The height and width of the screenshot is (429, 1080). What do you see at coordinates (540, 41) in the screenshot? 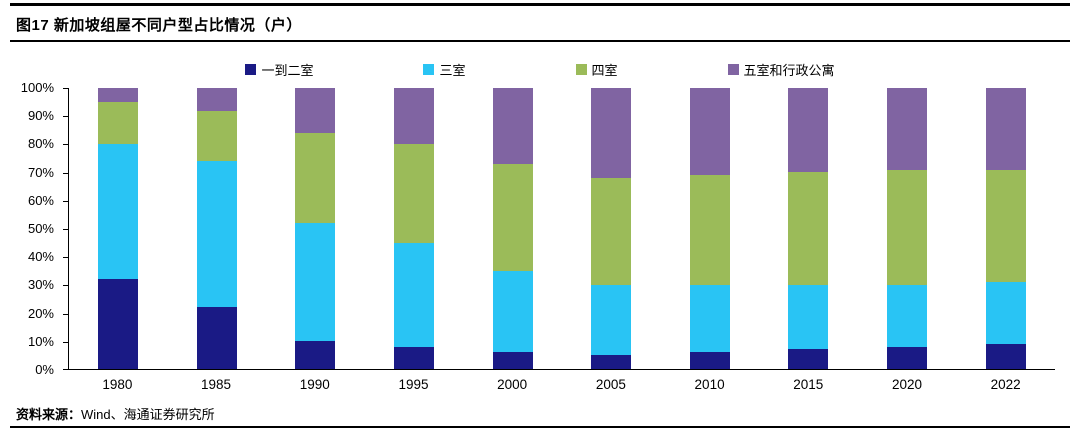
I see `title-divider` at bounding box center [540, 41].